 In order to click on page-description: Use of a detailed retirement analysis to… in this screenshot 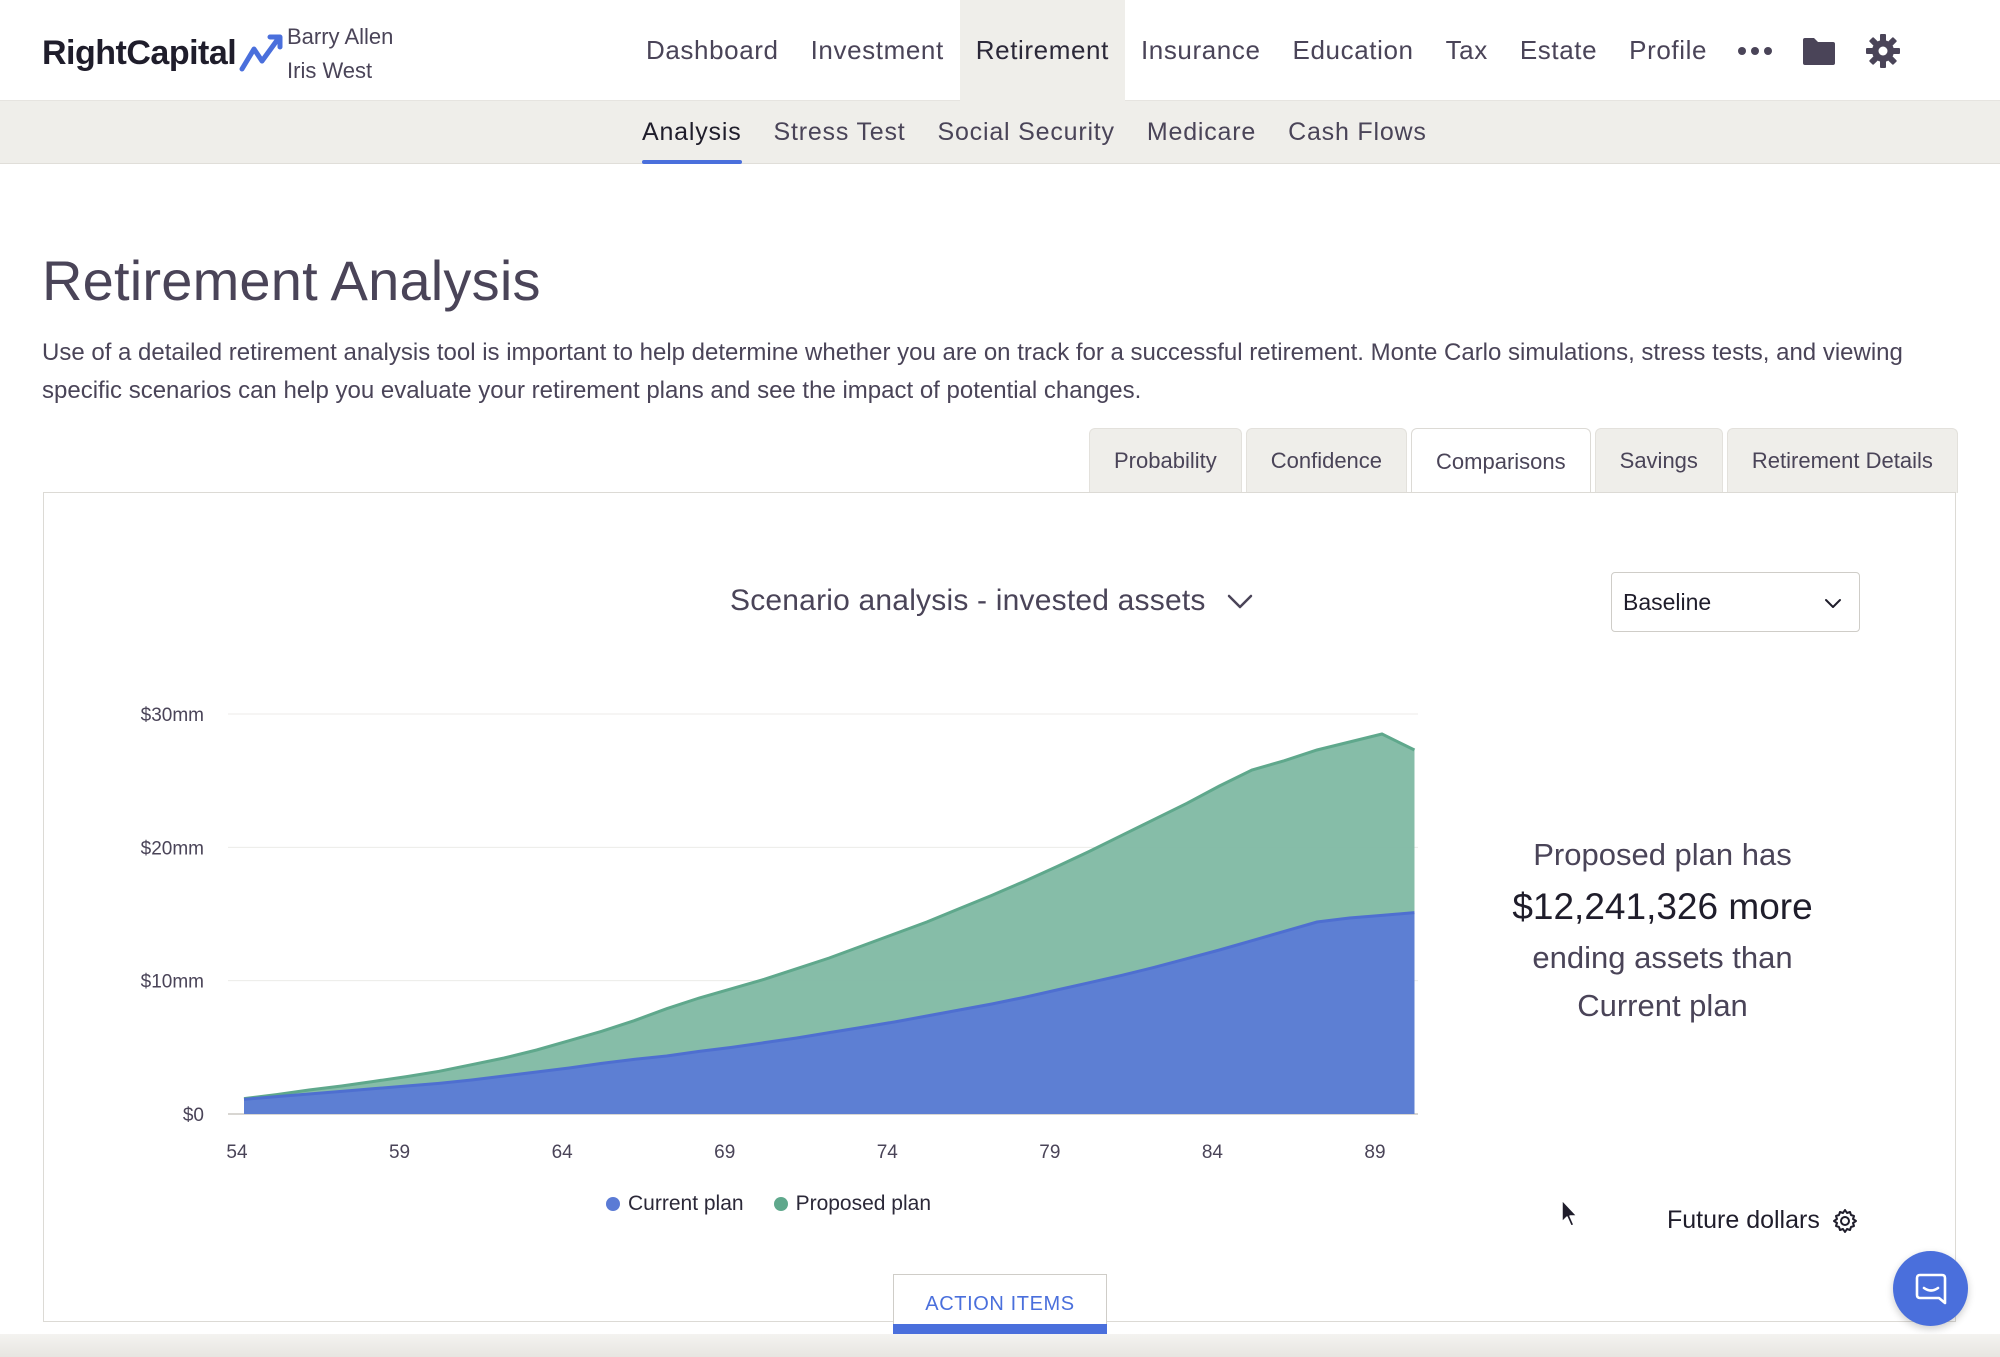, I will do `click(972, 371)`.